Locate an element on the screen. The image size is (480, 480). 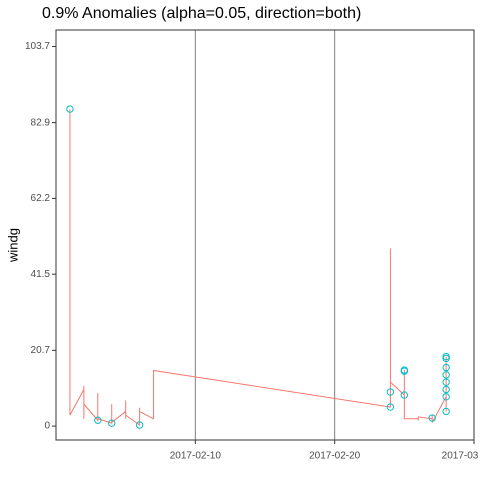
x-tick-label: 2017-03 is located at coordinates (460, 456).